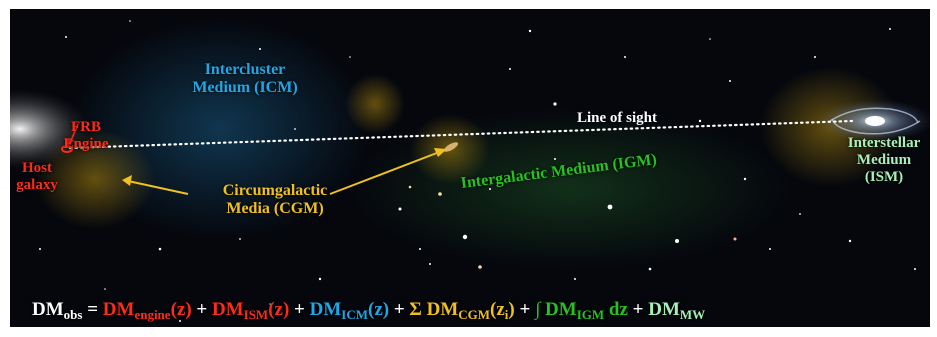  What do you see at coordinates (70, 142) in the screenshot?
I see `frb-arrow-head` at bounding box center [70, 142].